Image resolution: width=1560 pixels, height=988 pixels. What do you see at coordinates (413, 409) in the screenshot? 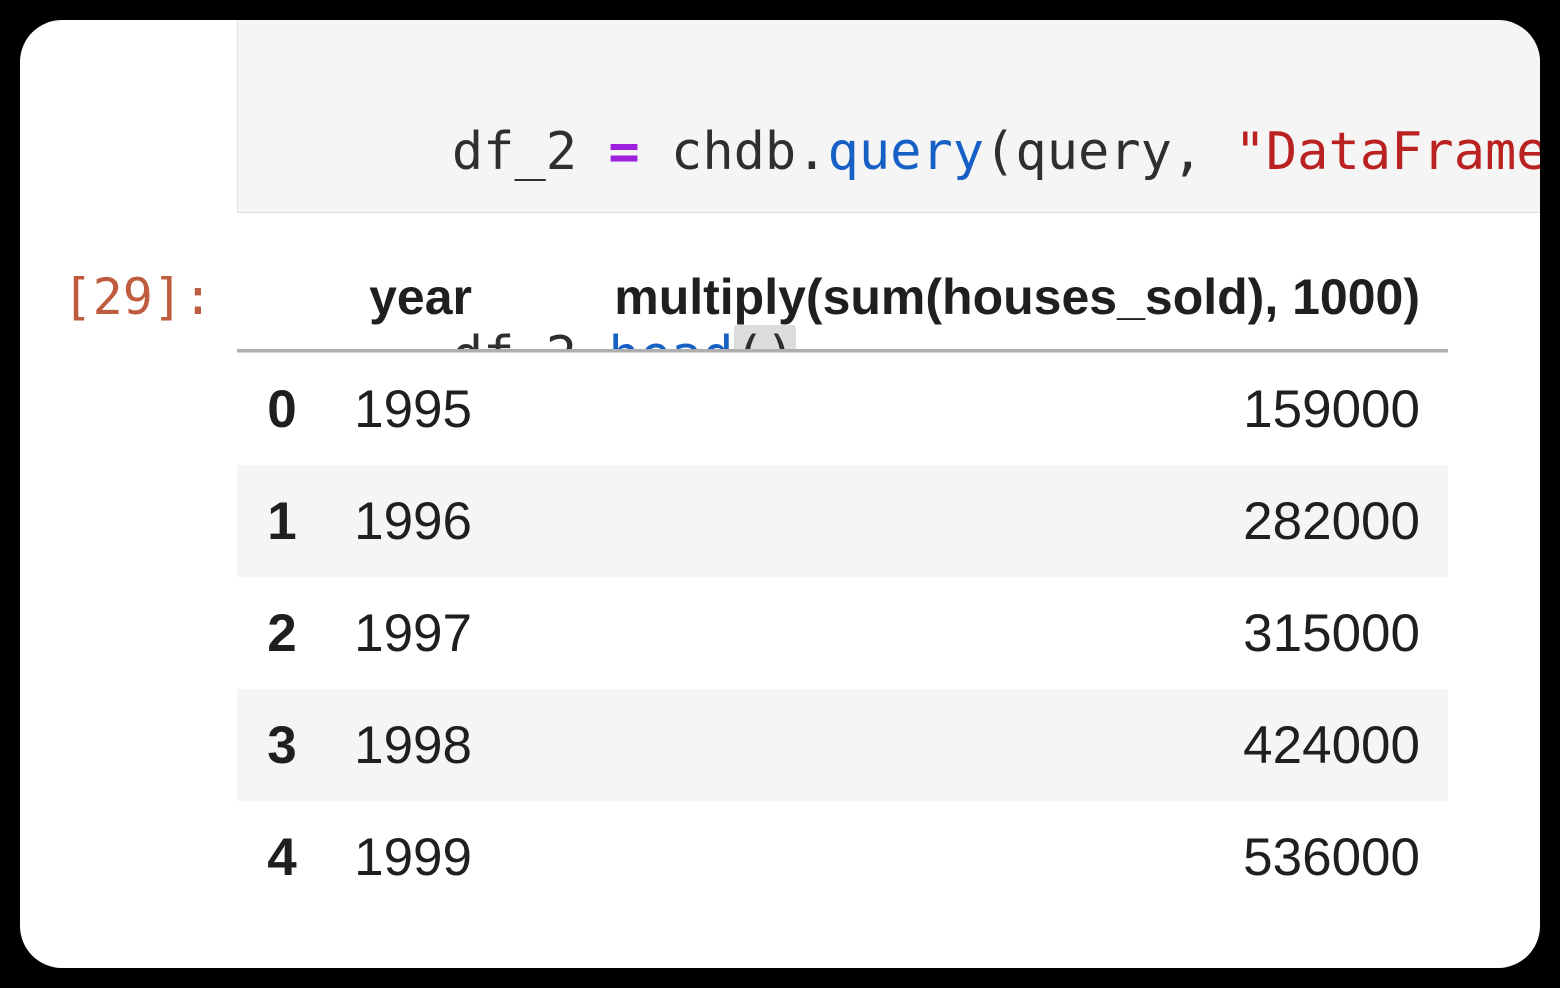
I see `cell-year: 1995` at bounding box center [413, 409].